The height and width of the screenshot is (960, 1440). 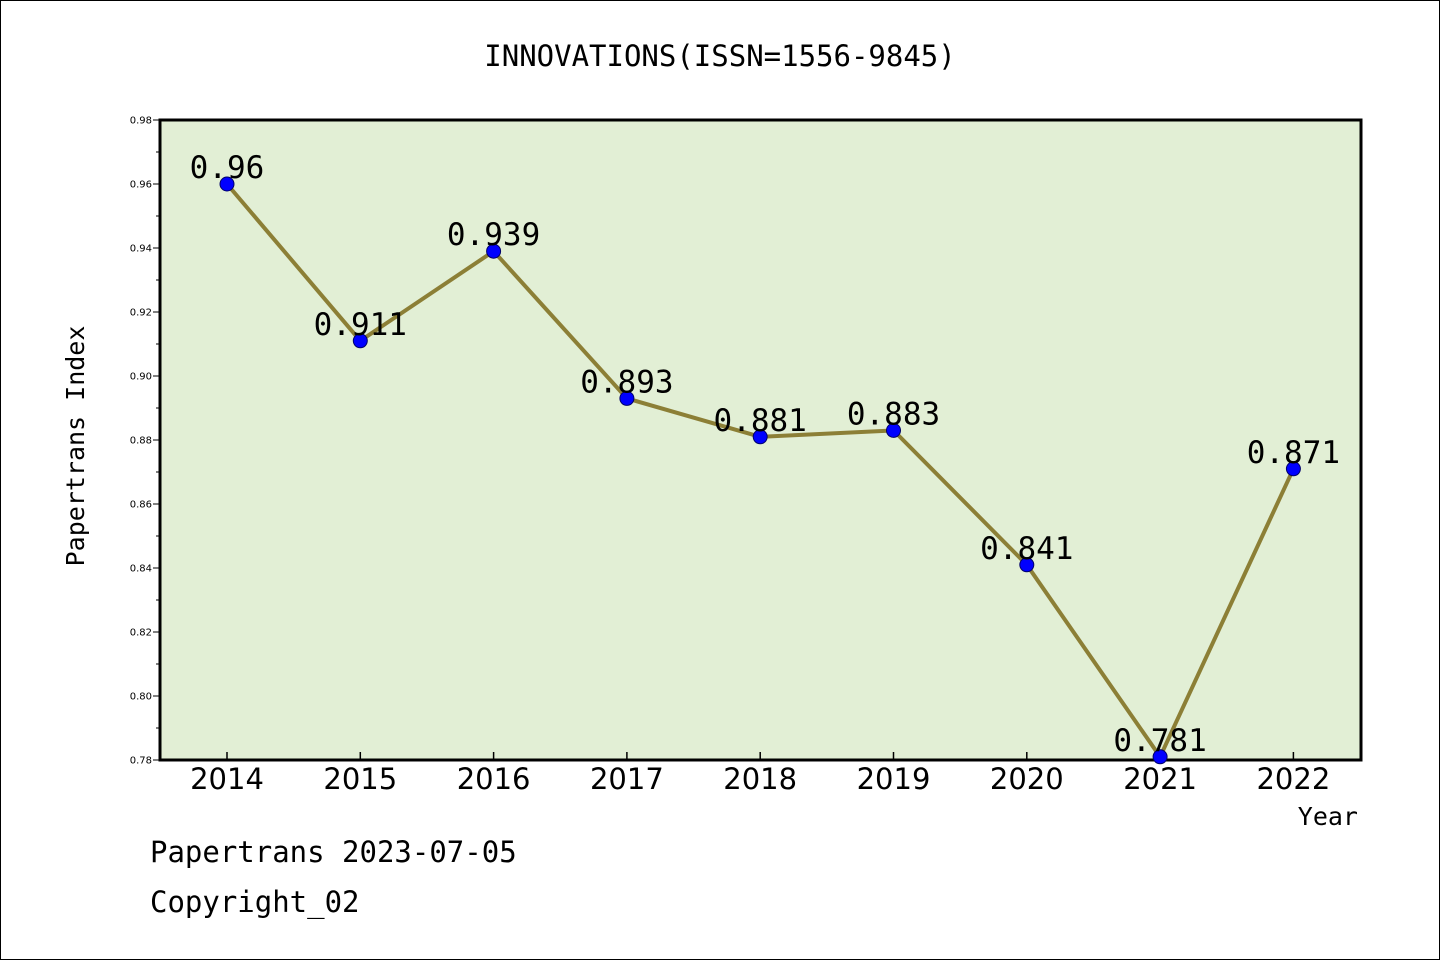 What do you see at coordinates (141, 761) in the screenshot?
I see `y-tick-label: 0.78` at bounding box center [141, 761].